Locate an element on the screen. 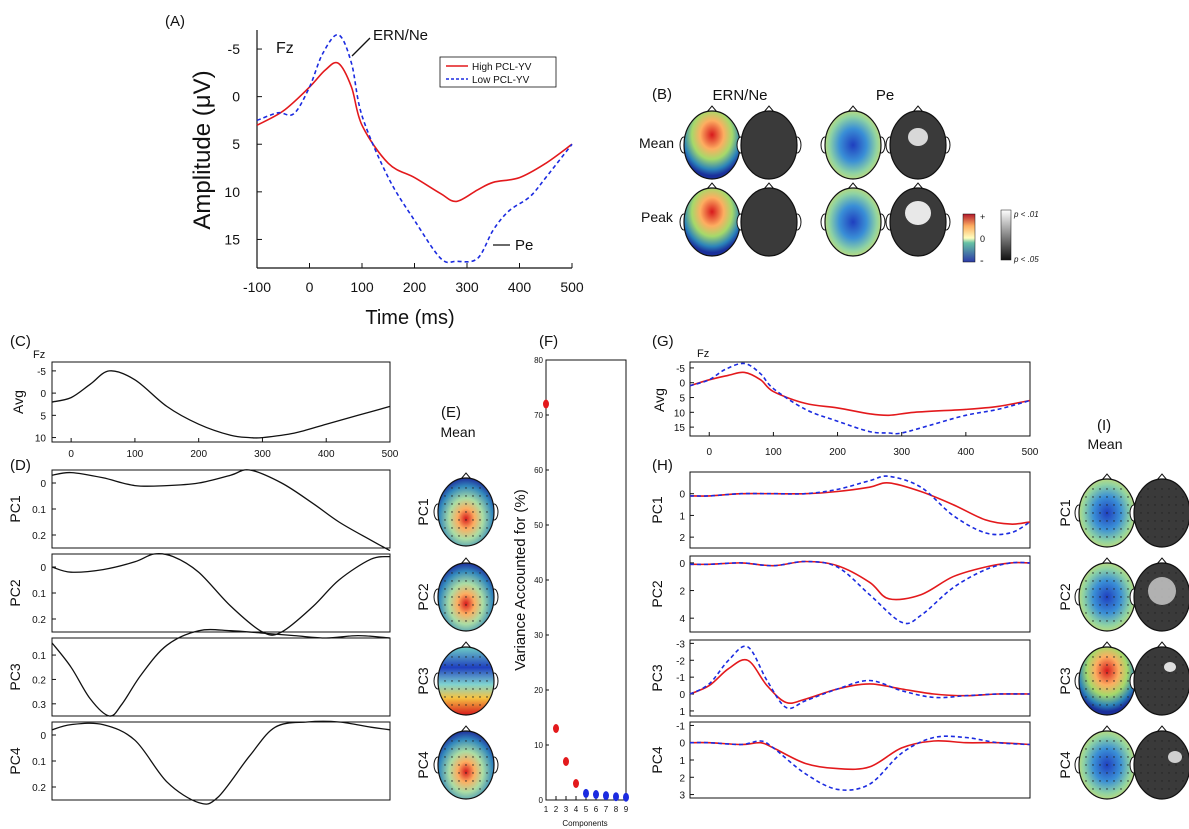  panel-e: Mean PC1 PC2 PC3 PC4 is located at coordinates (457, 612).